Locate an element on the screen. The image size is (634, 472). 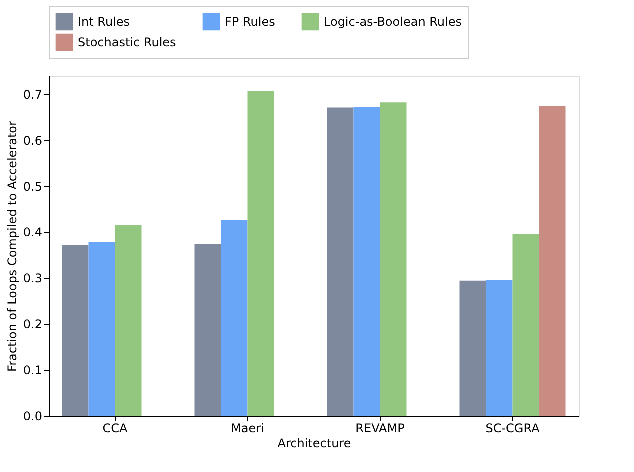
x-tick-label: REVAMP is located at coordinates (380, 429).